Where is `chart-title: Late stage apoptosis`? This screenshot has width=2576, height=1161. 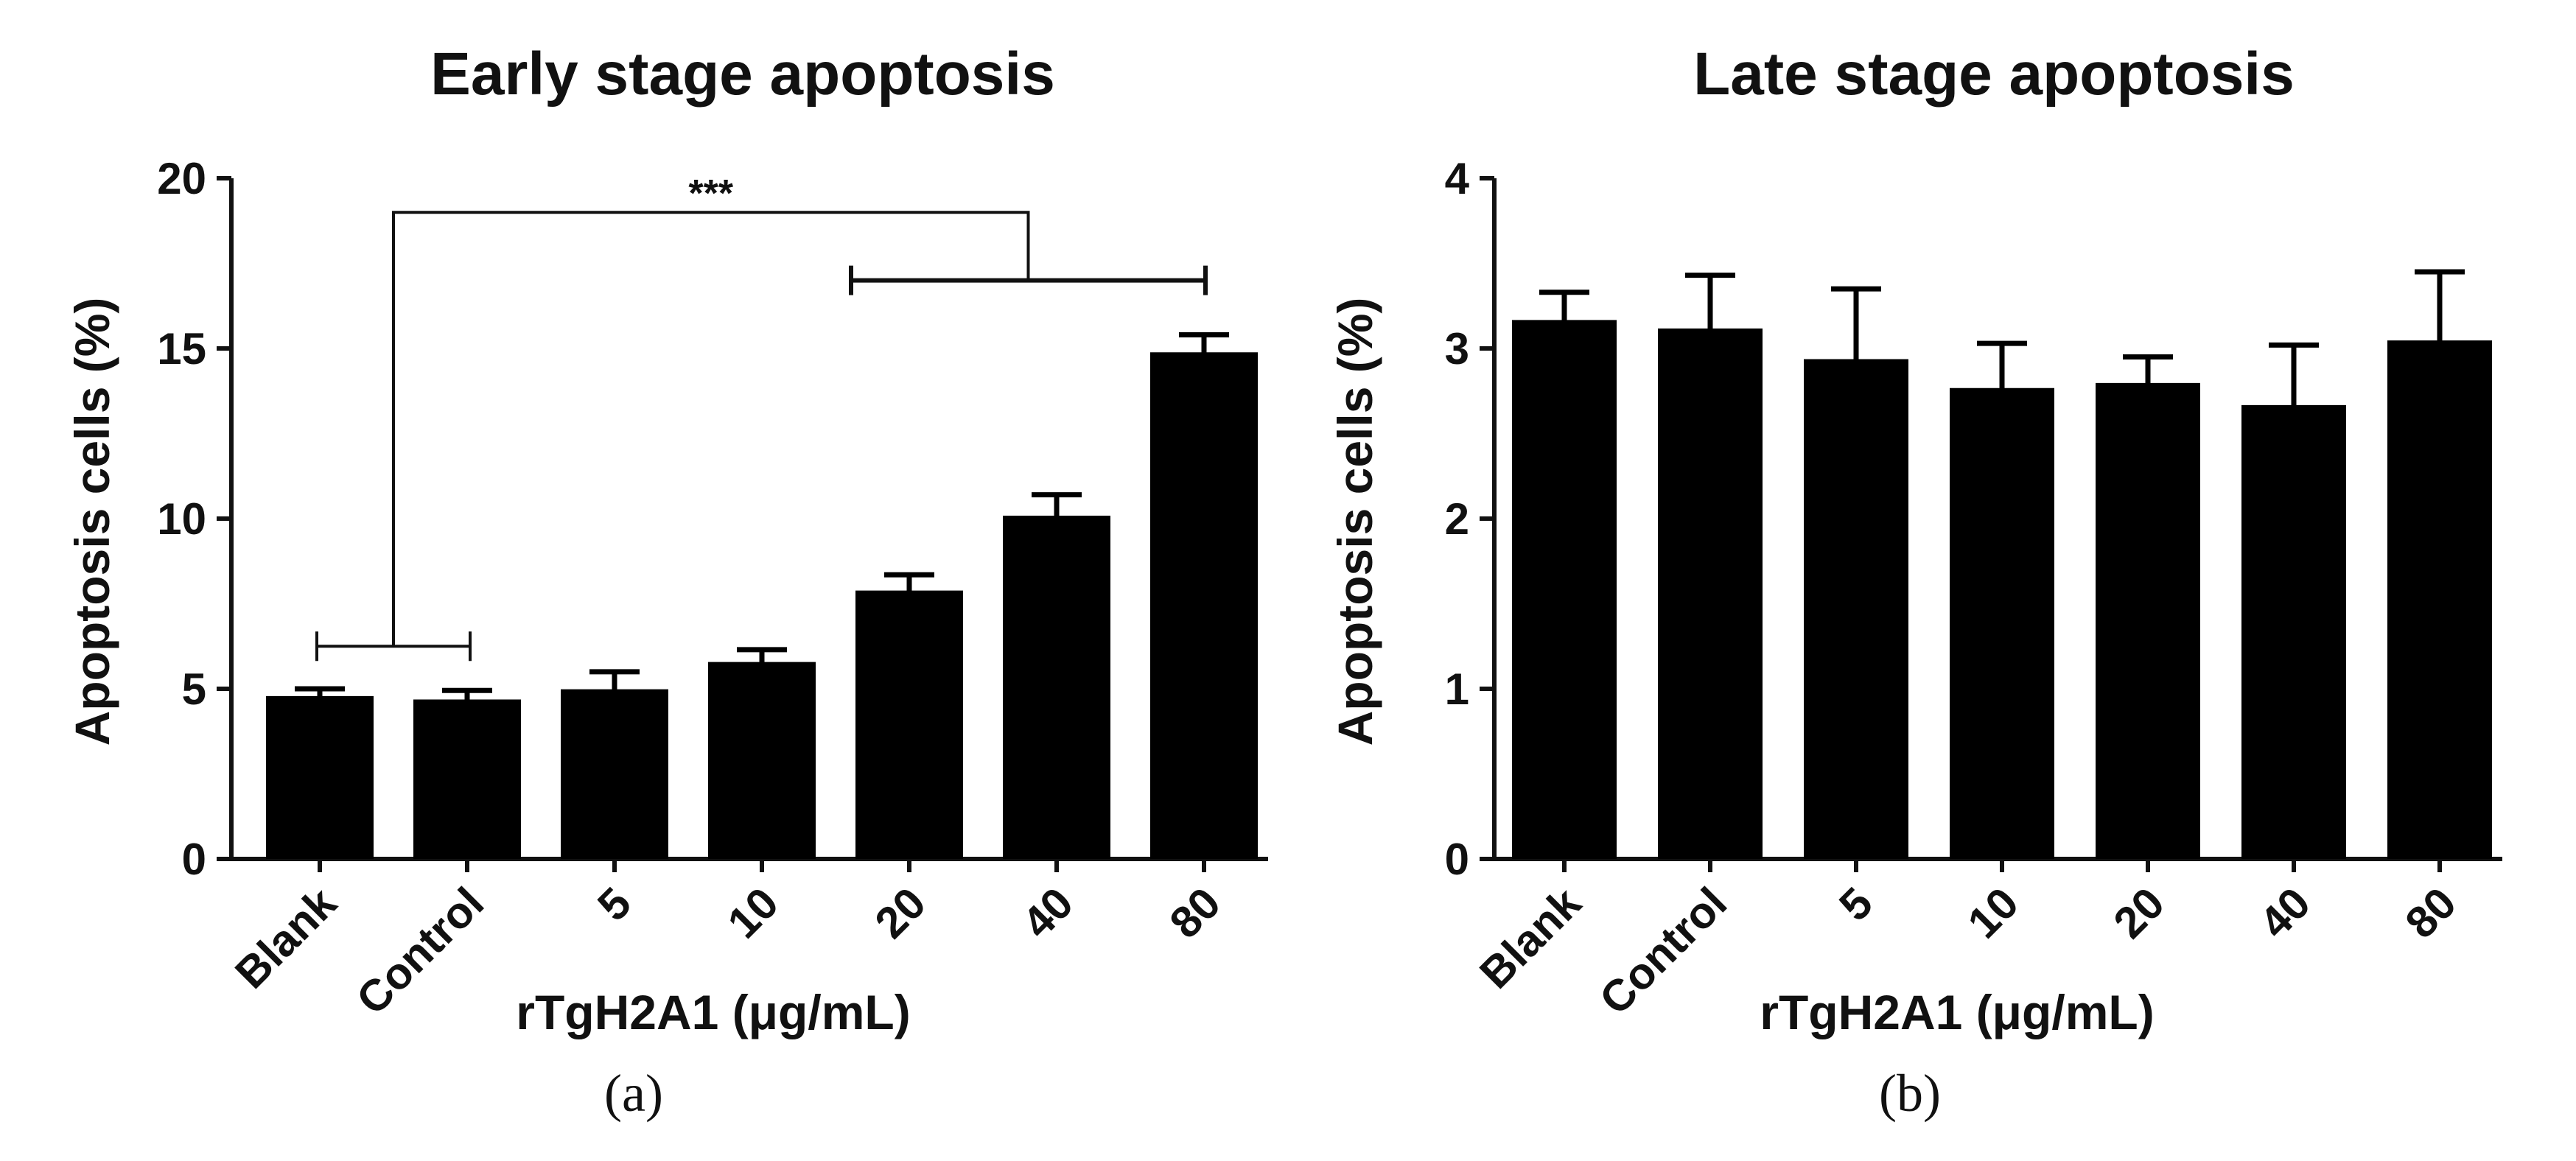
chart-title: Late stage apoptosis is located at coordinates (1994, 74).